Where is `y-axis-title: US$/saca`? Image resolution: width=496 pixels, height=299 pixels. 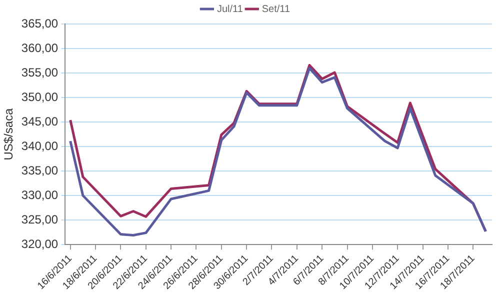
y-axis-title: US$/saca is located at coordinates (9, 134).